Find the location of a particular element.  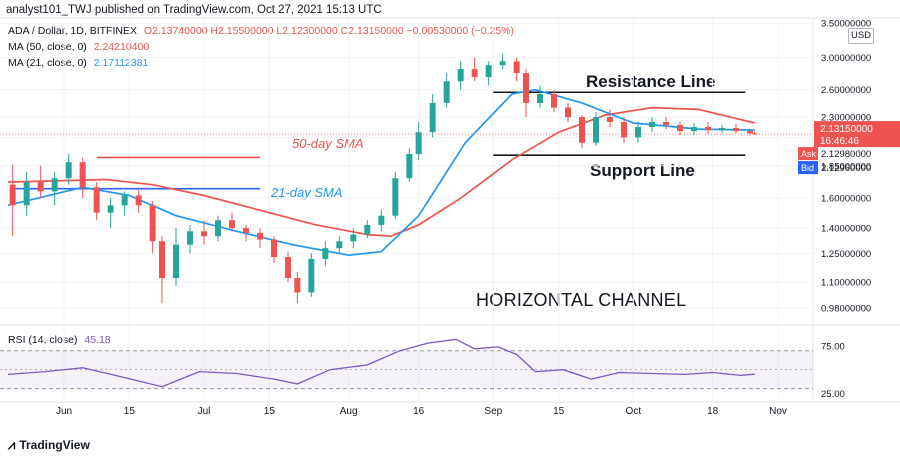

symbol-label: ADA / Dollar, 1D, BITFINEX is located at coordinates (72, 31).